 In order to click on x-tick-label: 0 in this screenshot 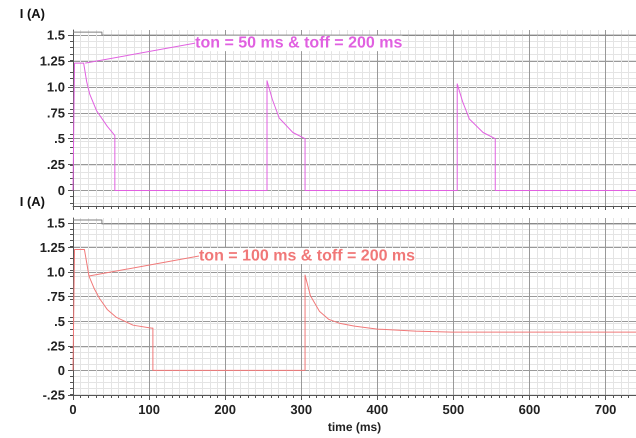, I will do `click(73, 409)`.